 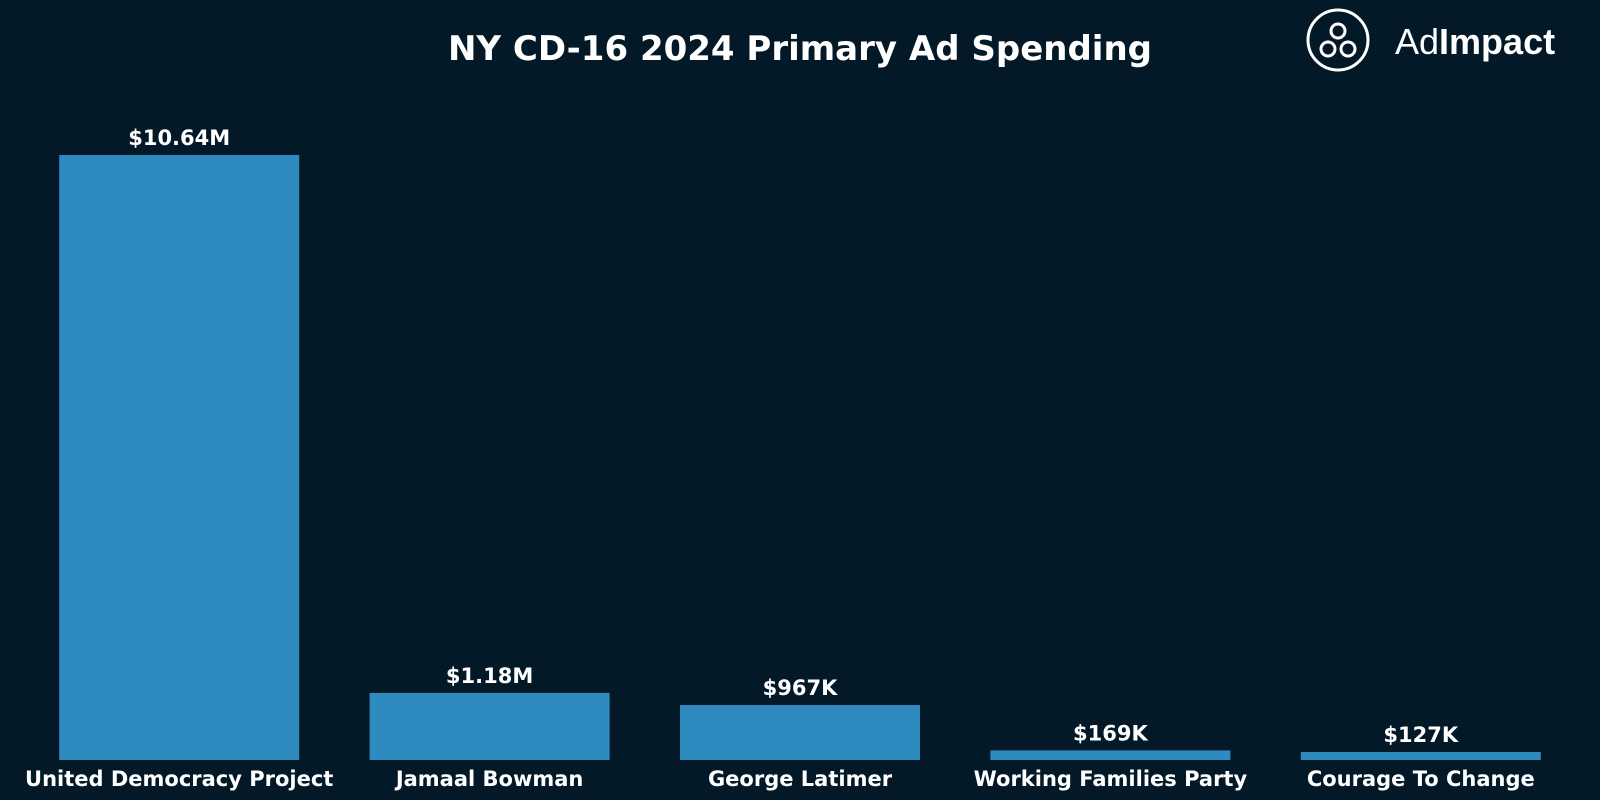 What do you see at coordinates (1111, 779) in the screenshot?
I see `category-label-3: Working Families Party` at bounding box center [1111, 779].